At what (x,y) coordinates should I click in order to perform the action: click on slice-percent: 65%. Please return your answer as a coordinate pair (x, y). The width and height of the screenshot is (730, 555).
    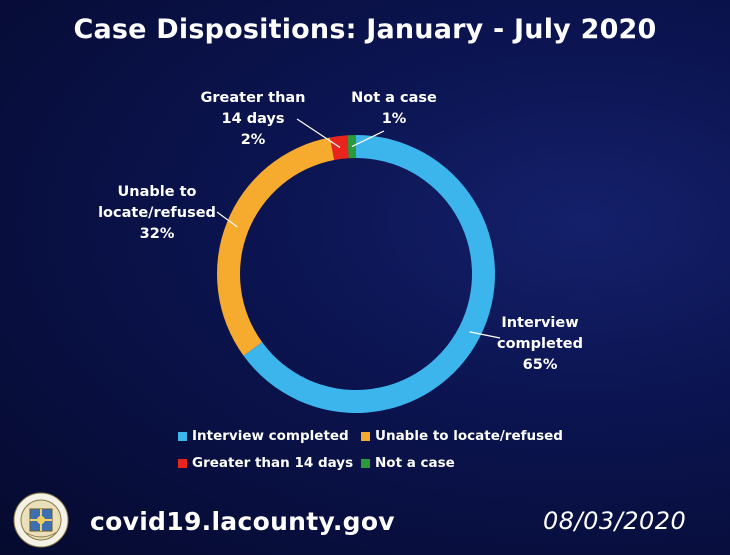
    Looking at the image, I should click on (540, 365).